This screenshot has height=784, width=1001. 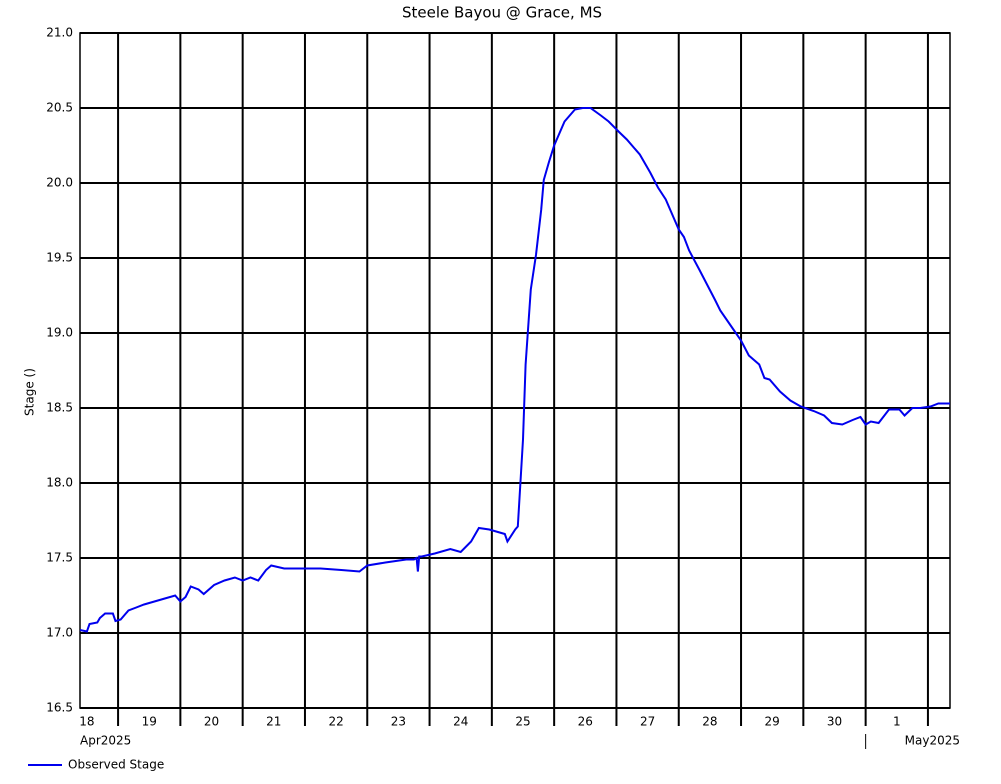 I want to click on y-axis-label: Stage (), so click(x=30, y=392).